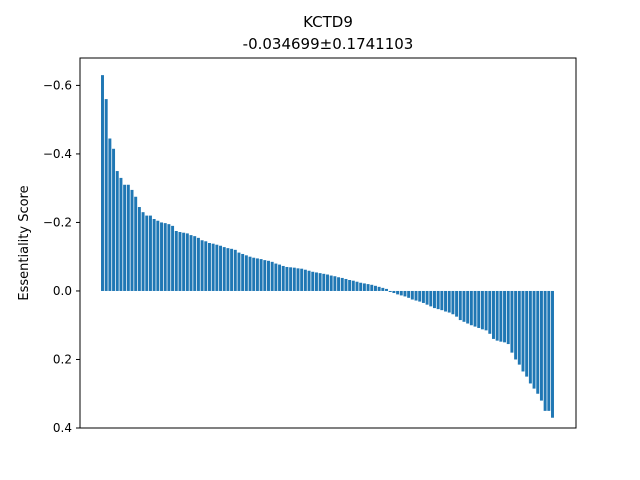 This screenshot has width=640, height=480. I want to click on y-tick-label: 0.0, so click(62, 291).